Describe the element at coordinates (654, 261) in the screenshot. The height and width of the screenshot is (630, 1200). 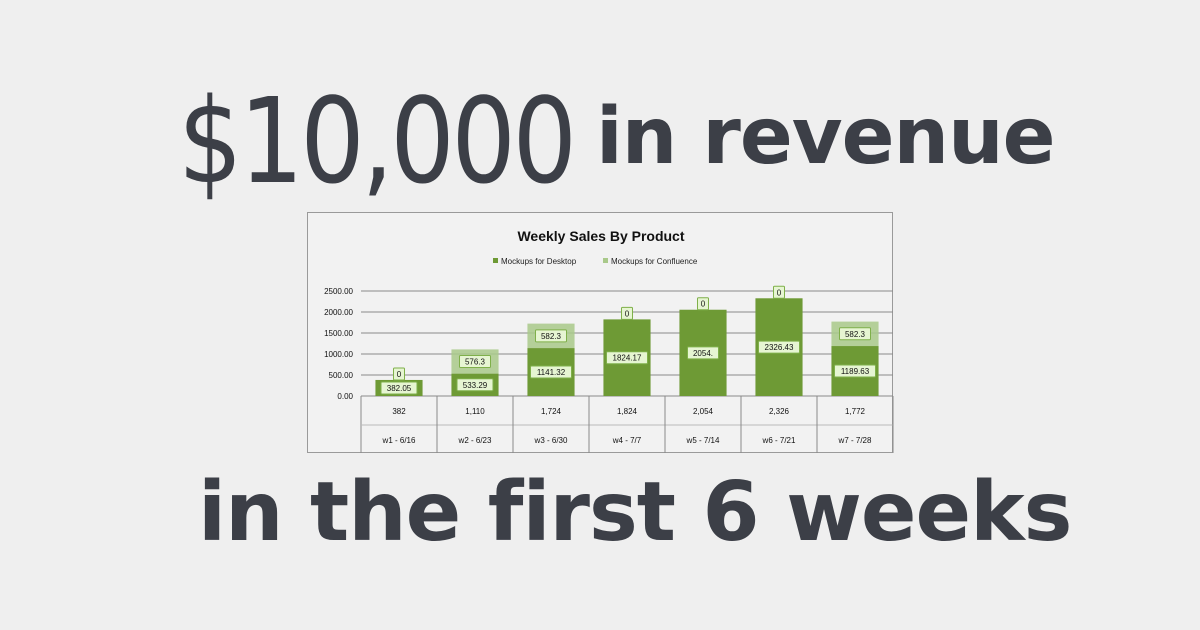
I see `legend-label: Mockups for Confluence` at that location.